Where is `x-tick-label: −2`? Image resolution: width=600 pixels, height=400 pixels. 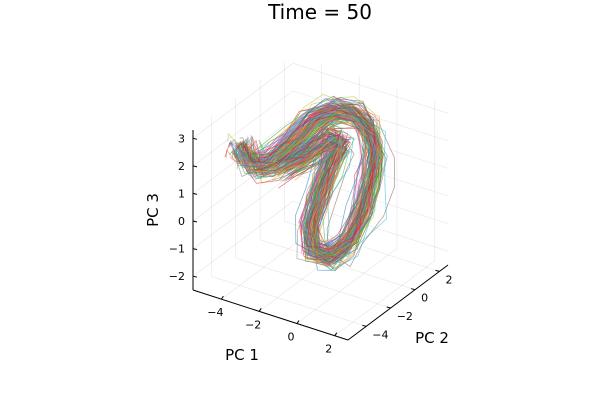 x-tick-label: −2 is located at coordinates (253, 324).